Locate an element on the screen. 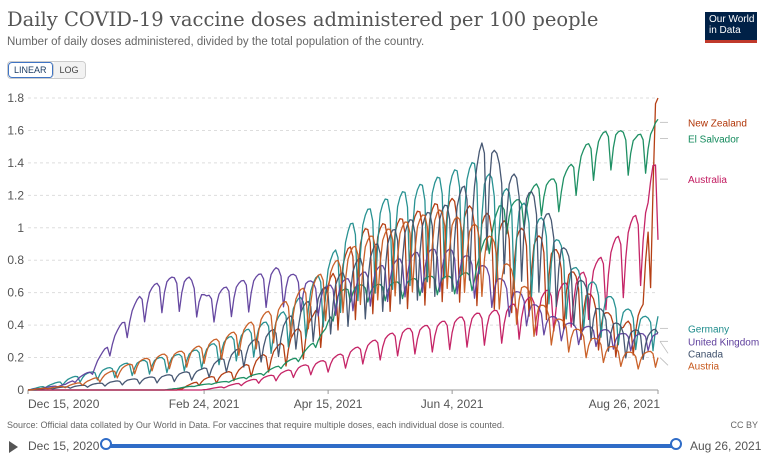 This screenshot has width=768, height=458. y-tick-label: 0.2 is located at coordinates (15, 358).